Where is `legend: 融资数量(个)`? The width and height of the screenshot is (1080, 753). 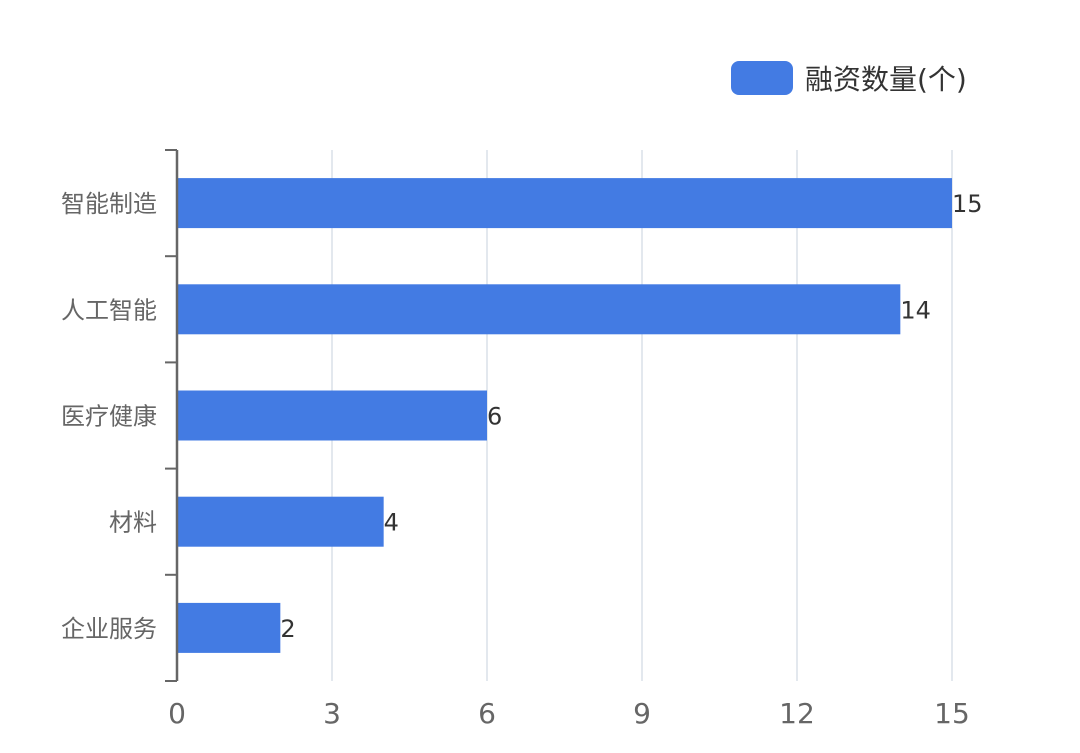
legend: 融资数量(个) is located at coordinates (849, 78).